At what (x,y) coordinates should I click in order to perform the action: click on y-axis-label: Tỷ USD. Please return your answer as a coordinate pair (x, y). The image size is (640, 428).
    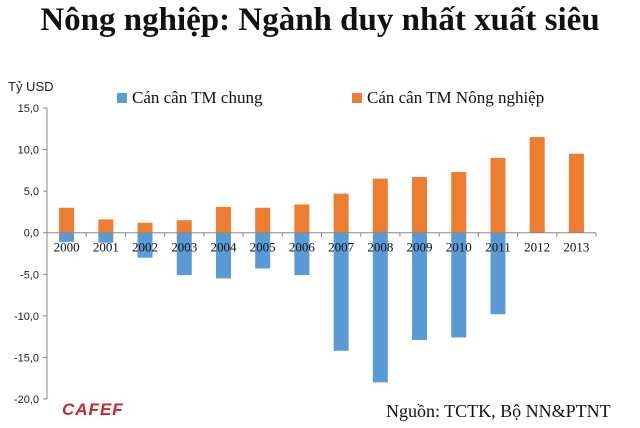
    Looking at the image, I should click on (31, 86).